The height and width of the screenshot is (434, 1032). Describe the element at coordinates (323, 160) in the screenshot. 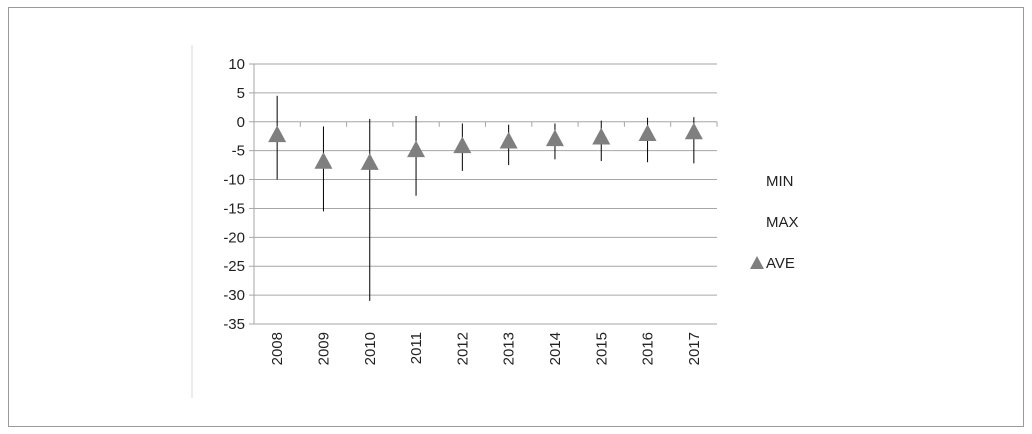

I see `ave-marker-2009` at that location.